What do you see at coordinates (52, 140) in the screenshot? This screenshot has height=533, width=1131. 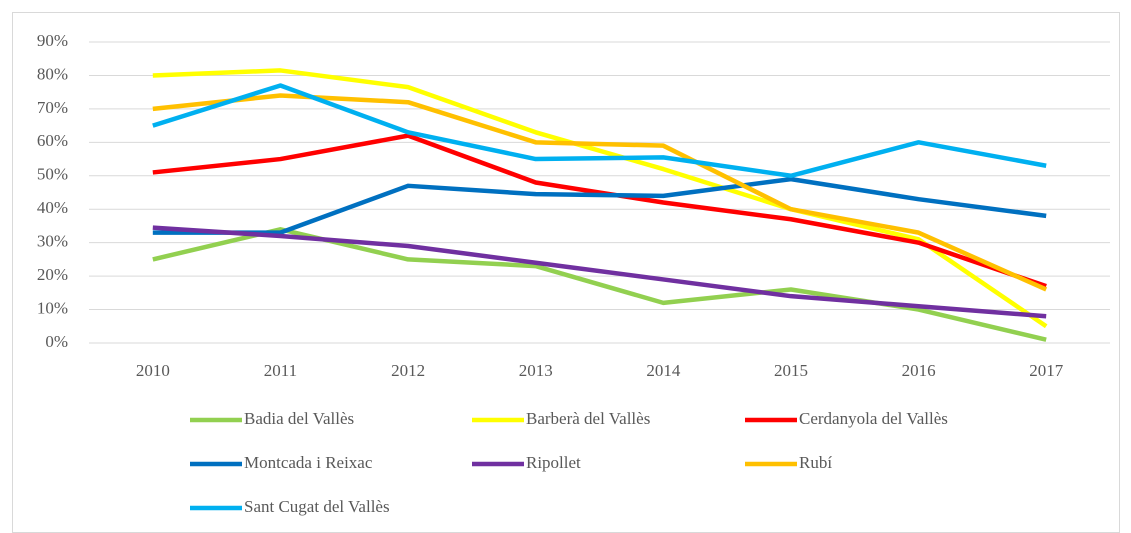 I see `y-tick-label: 60%` at bounding box center [52, 140].